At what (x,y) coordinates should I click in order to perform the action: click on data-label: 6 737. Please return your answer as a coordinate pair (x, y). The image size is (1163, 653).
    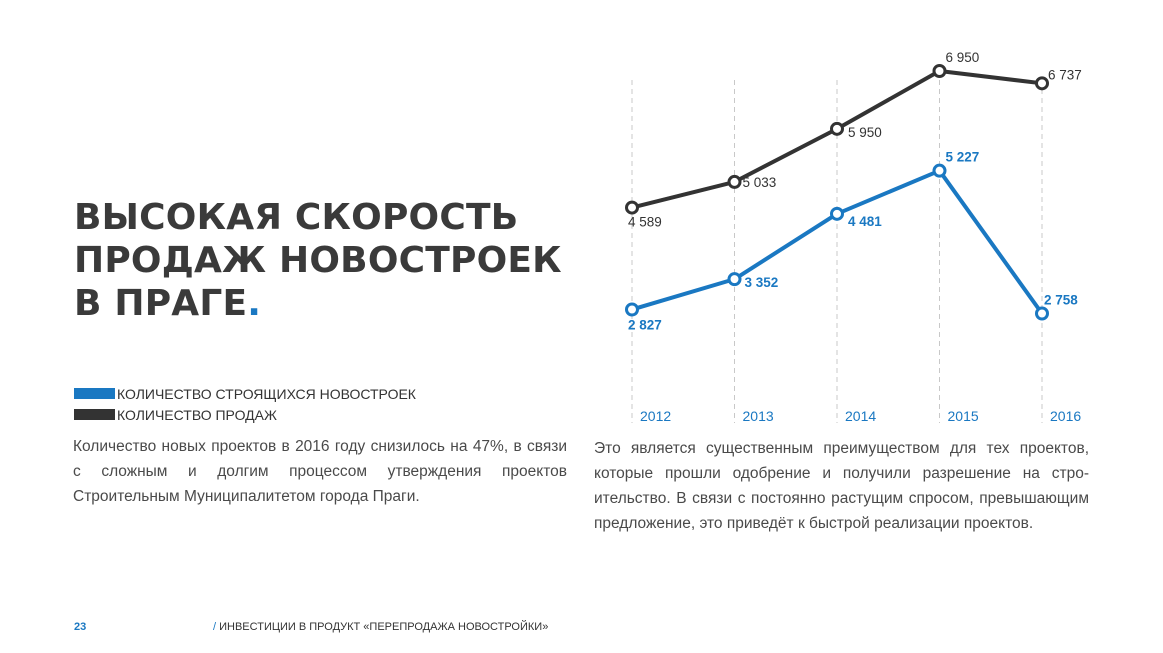
    Looking at the image, I should click on (1065, 74).